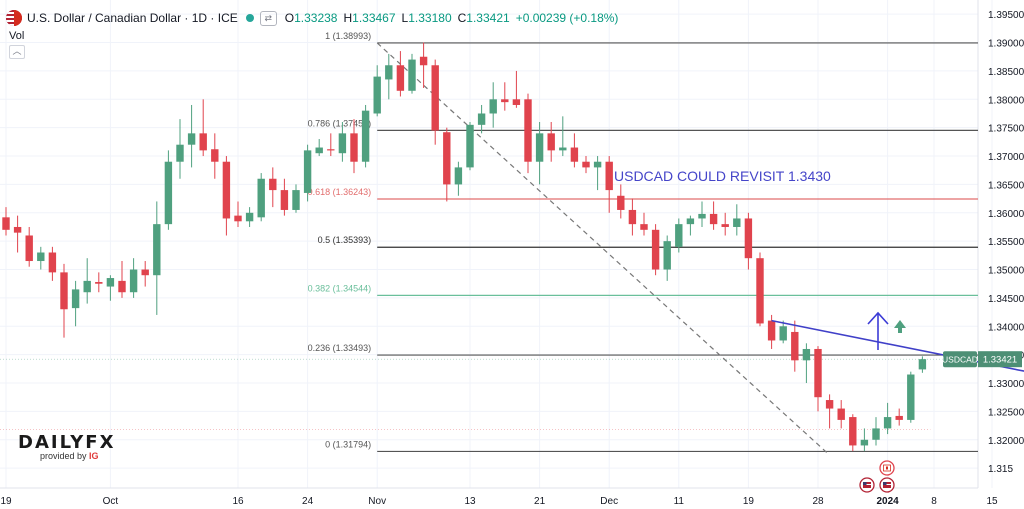  What do you see at coordinates (111, 501) in the screenshot?
I see `x-tick-label: Oct` at bounding box center [111, 501].